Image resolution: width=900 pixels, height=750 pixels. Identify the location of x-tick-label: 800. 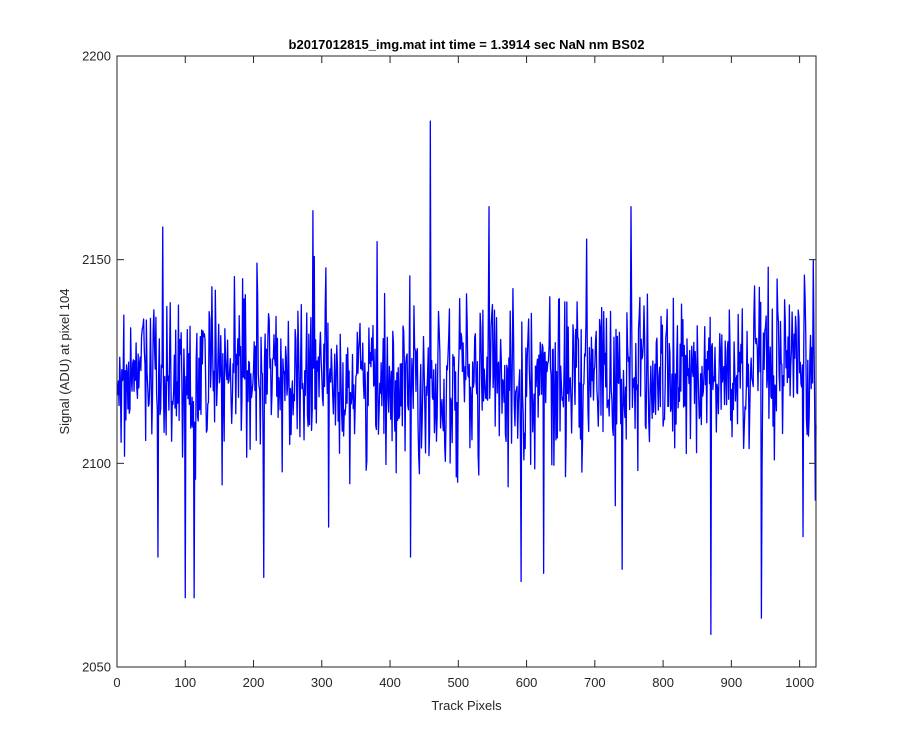
(663, 682).